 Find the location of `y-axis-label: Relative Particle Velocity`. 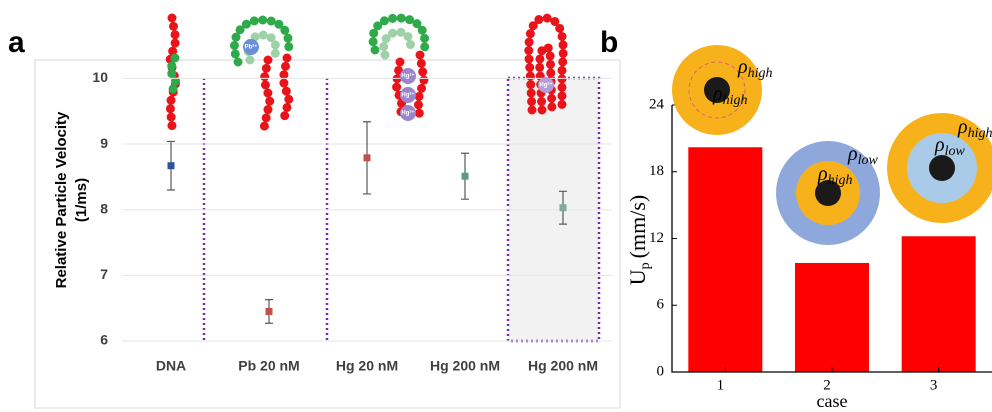

y-axis-label: Relative Particle Velocity is located at coordinates (61, 199).